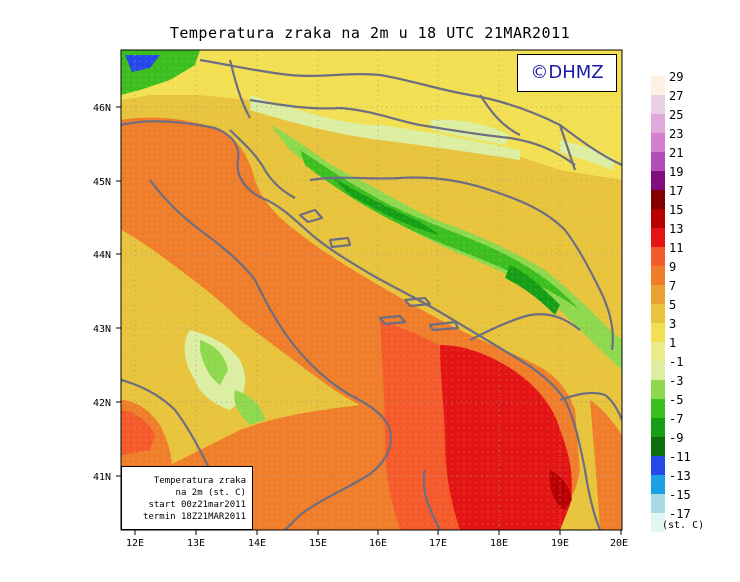 Image resolution: width=740 pixels, height=582 pixels. I want to click on lon-label: 13E, so click(196, 543).